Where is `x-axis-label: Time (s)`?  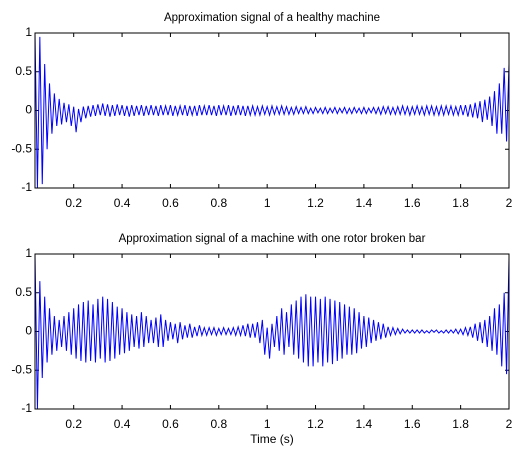
x-axis-label: Time (s) is located at coordinates (272, 439).